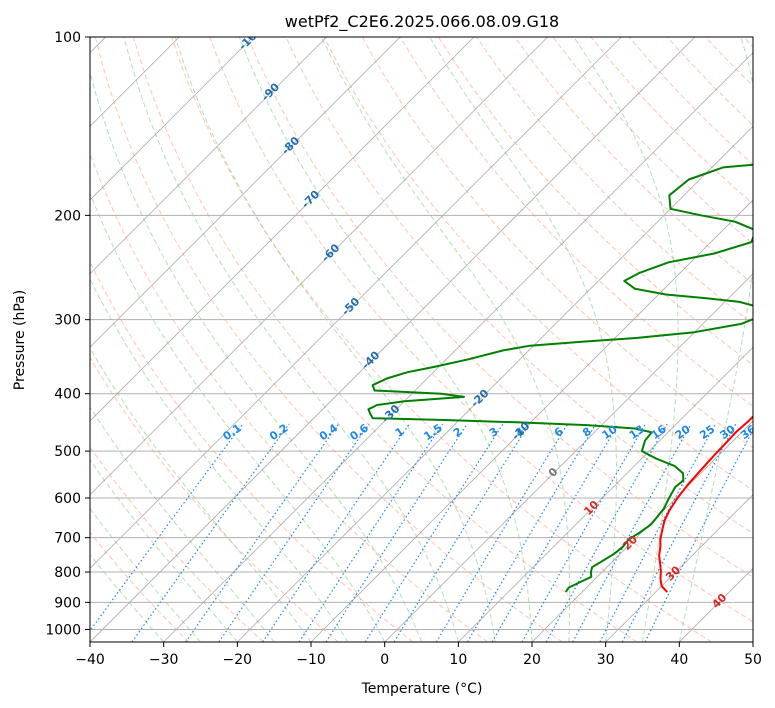  What do you see at coordinates (290, 145) in the screenshot?
I see `isotherm-label: -80` at bounding box center [290, 145].